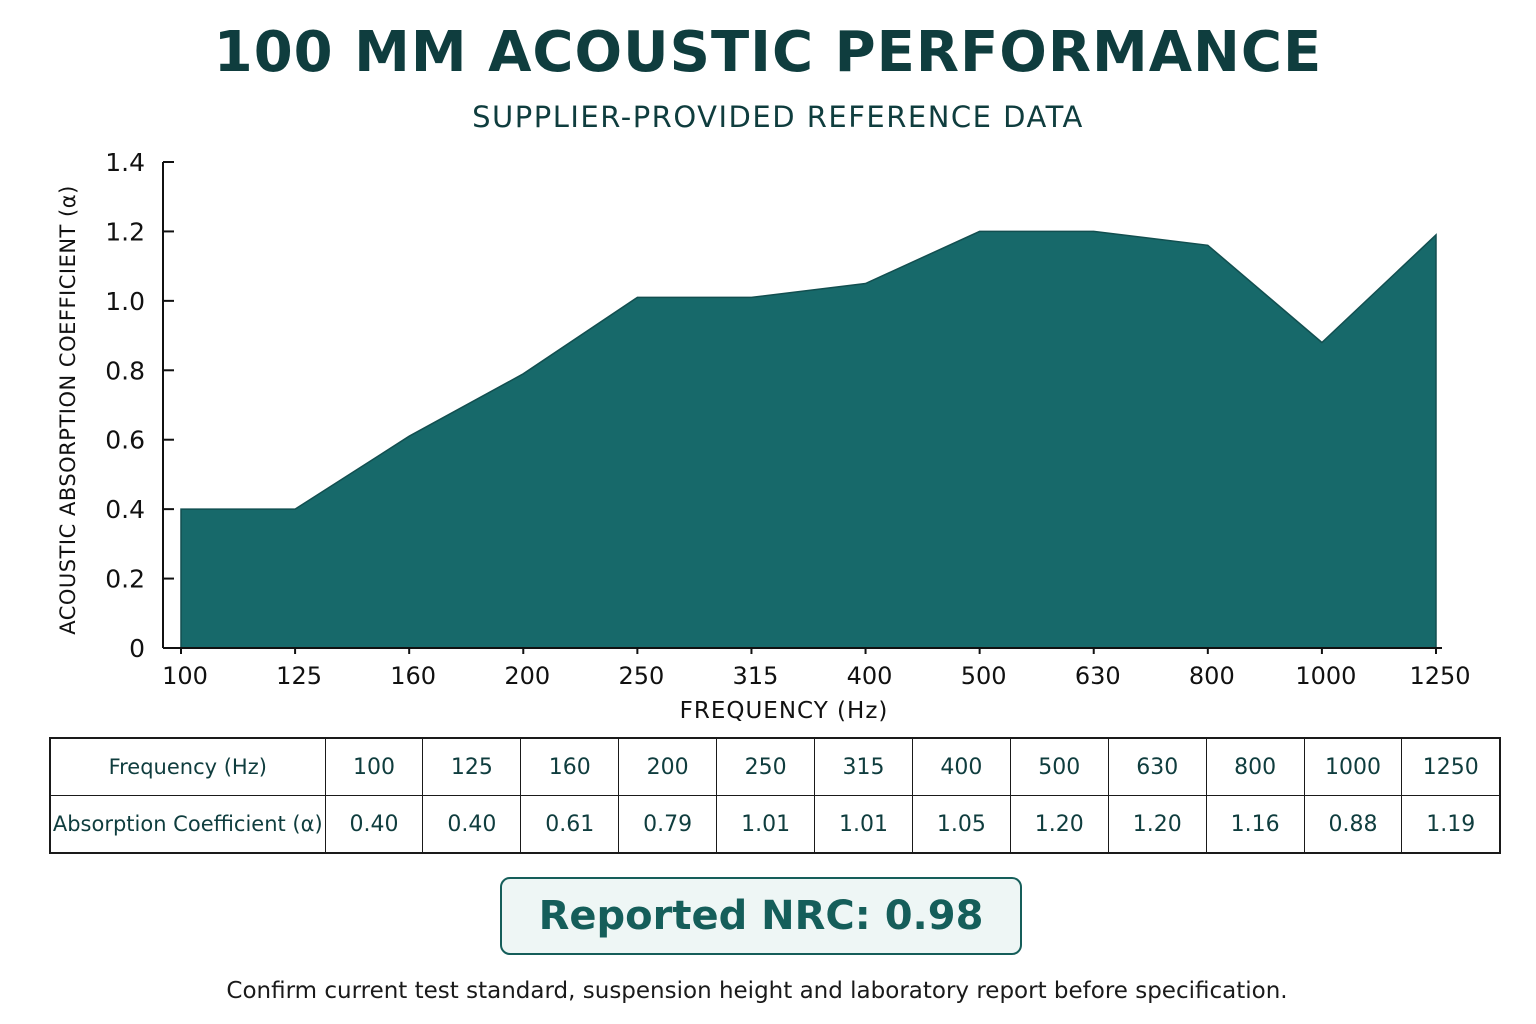 This screenshot has width=1536, height=1024. Describe the element at coordinates (527, 676) in the screenshot. I see `x-tick-label: 200` at that location.